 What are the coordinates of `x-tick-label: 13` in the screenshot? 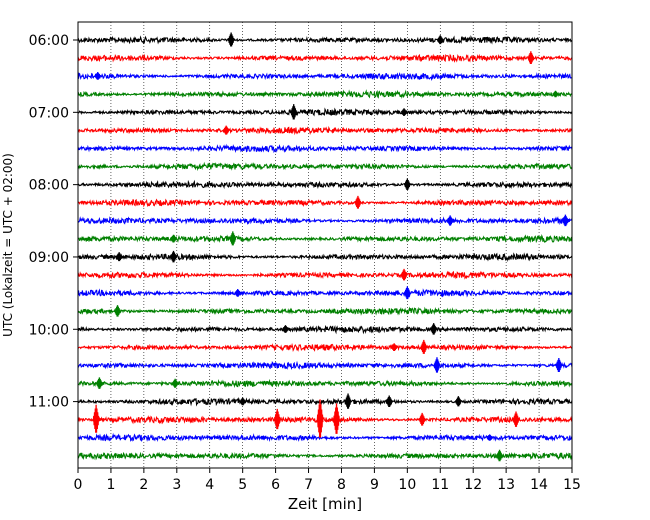 It's located at (506, 485).